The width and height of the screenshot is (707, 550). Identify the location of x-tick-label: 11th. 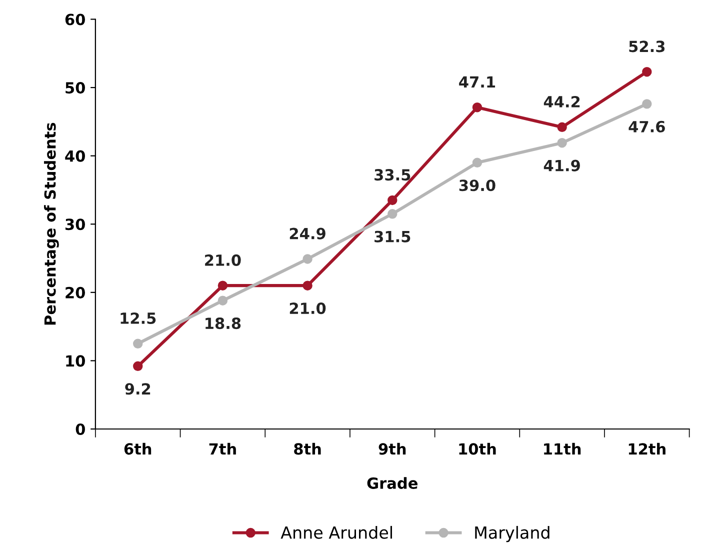
(562, 448).